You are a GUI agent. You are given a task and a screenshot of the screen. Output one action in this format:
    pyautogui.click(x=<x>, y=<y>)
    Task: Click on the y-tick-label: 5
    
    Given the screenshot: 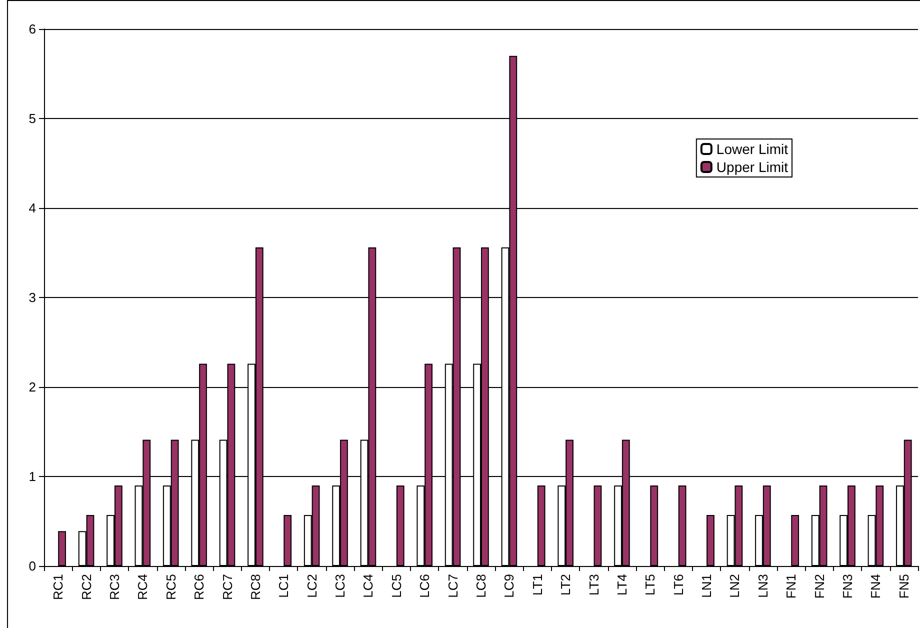 What is the action you would take?
    pyautogui.click(x=32, y=118)
    